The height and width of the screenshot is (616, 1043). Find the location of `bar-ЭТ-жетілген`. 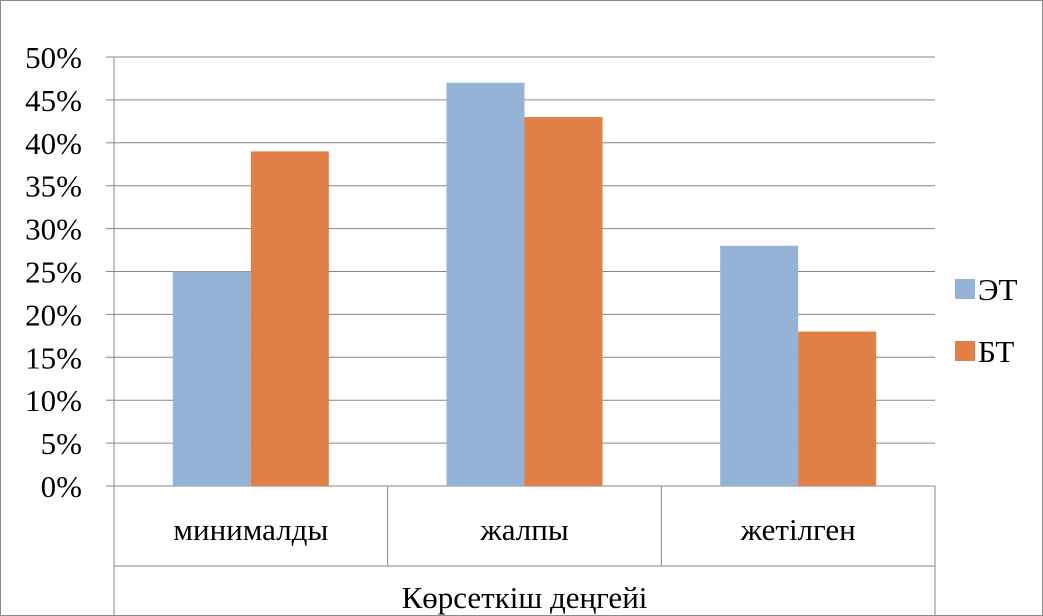

bar-ЭТ-жетілген is located at coordinates (759, 365).